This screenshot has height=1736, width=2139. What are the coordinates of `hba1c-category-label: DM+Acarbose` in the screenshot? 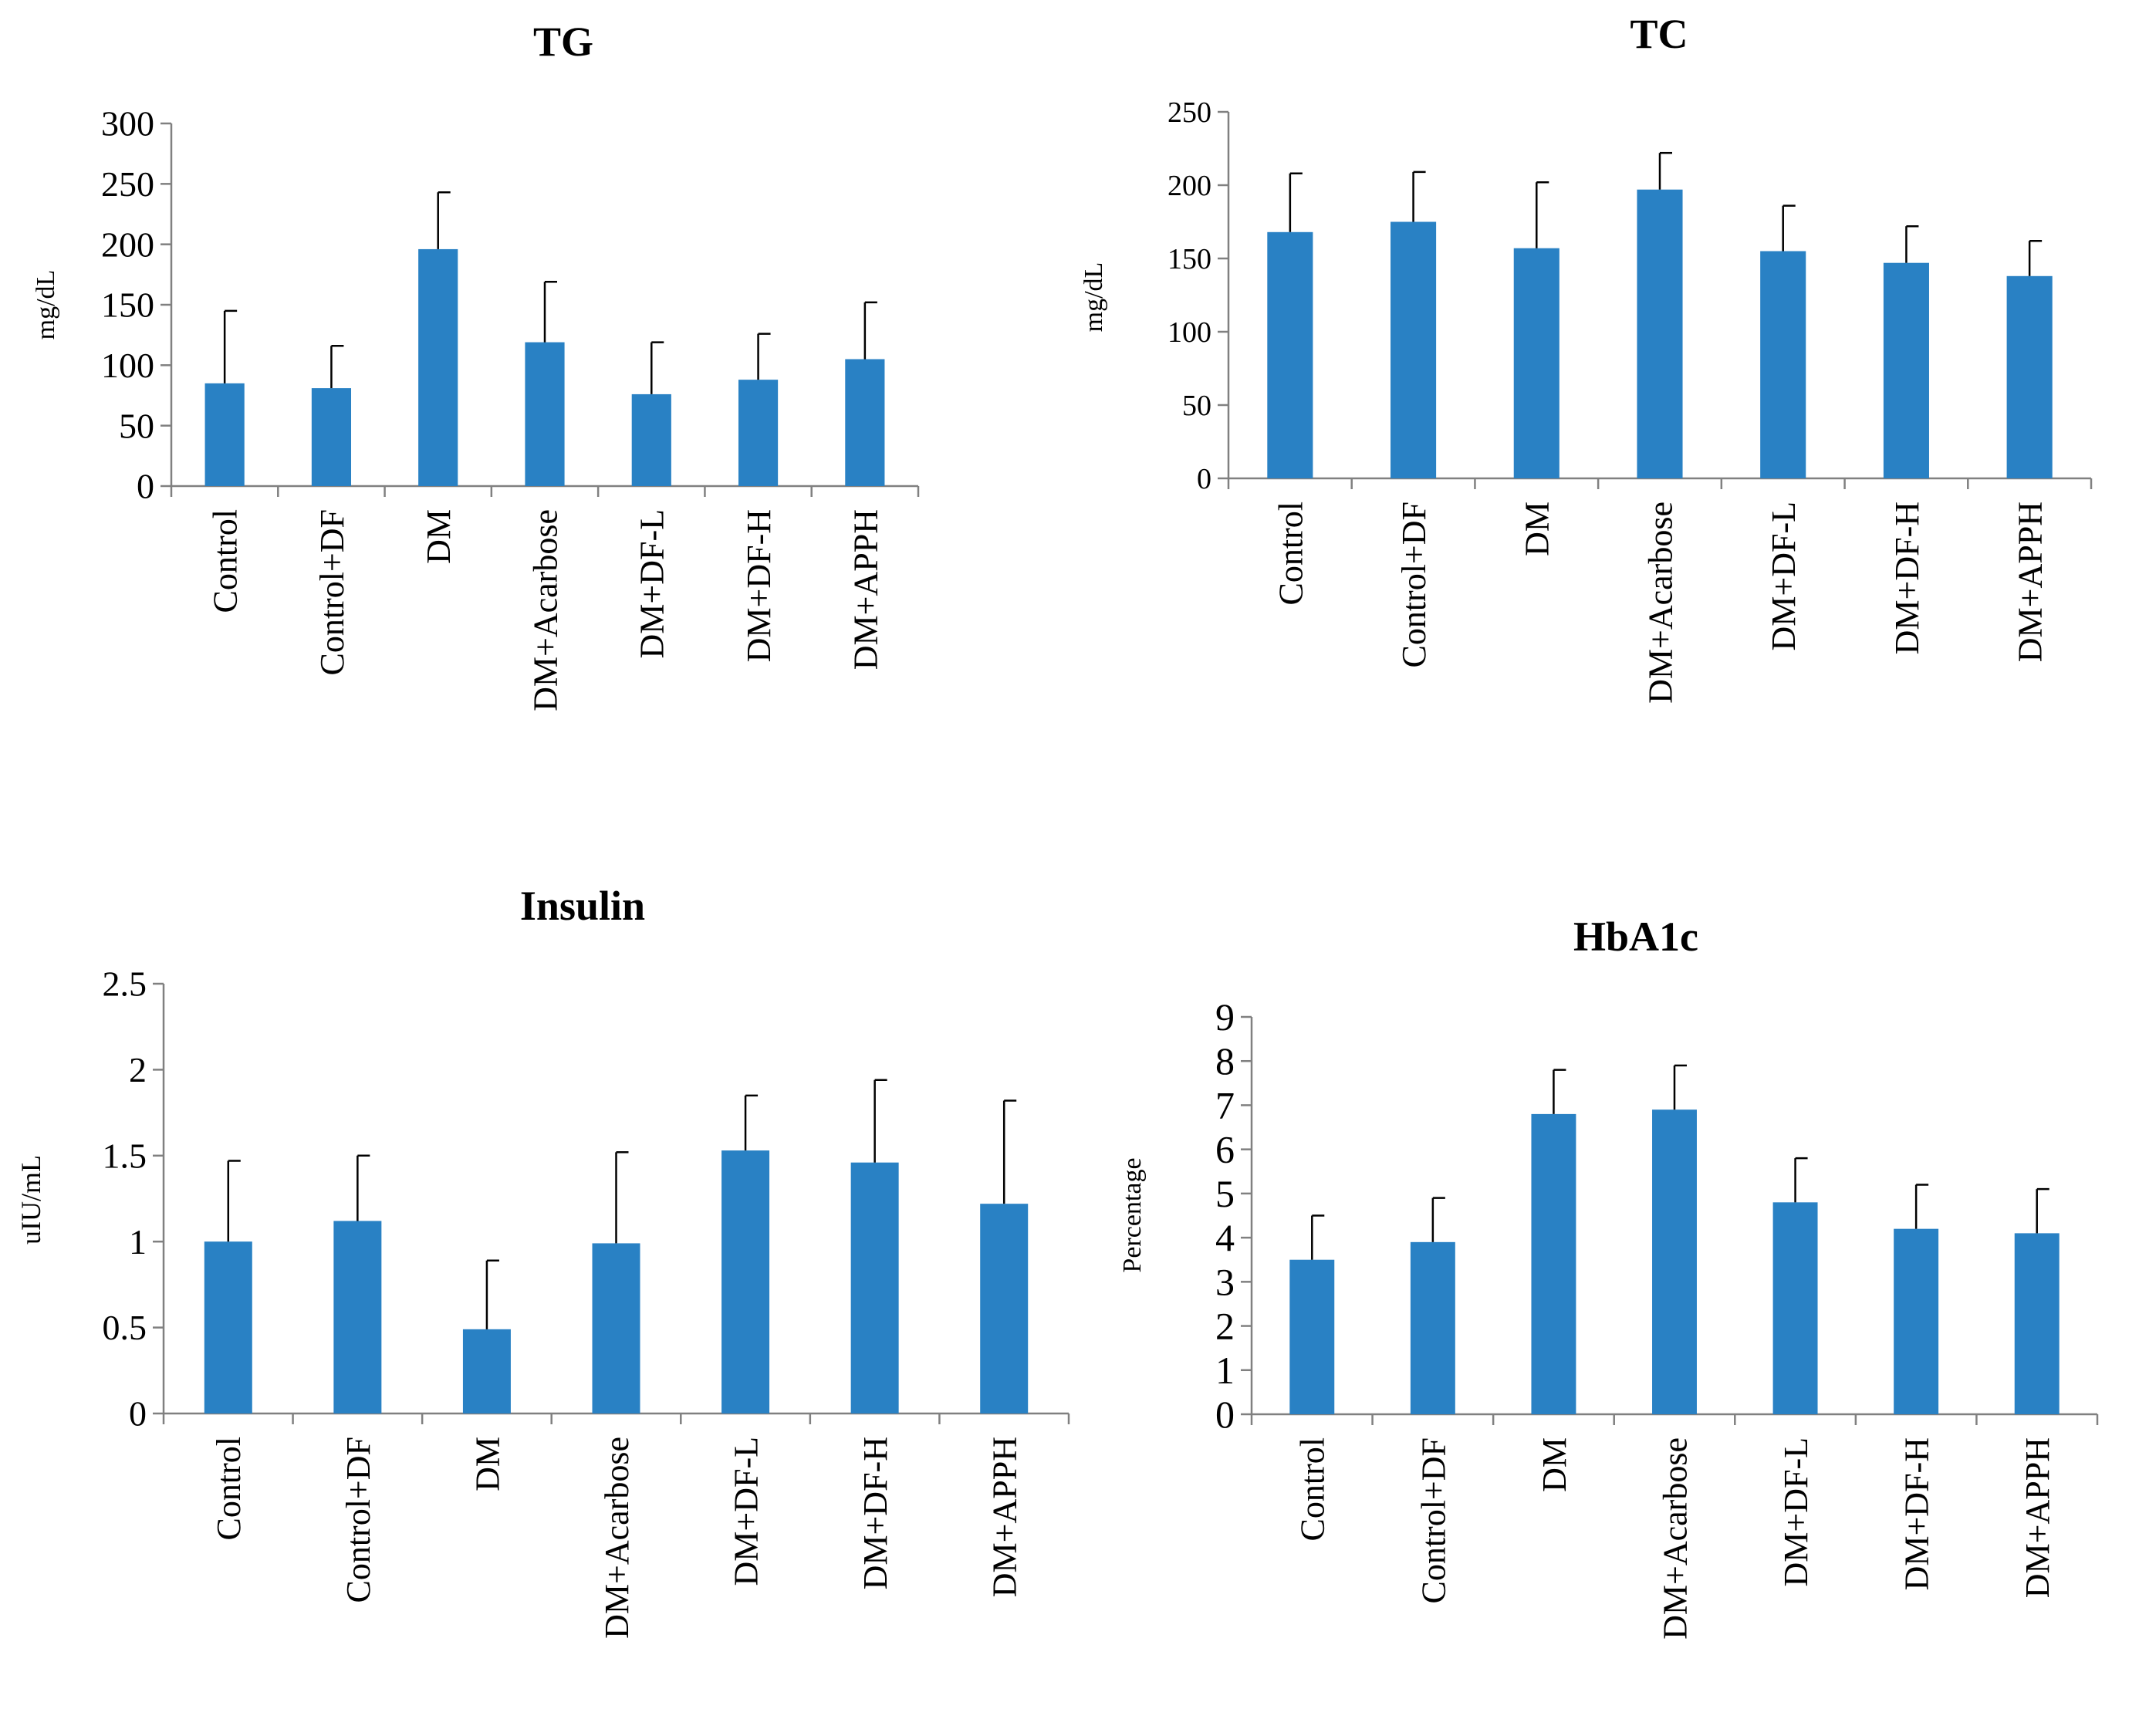 It's located at (1675, 1538).